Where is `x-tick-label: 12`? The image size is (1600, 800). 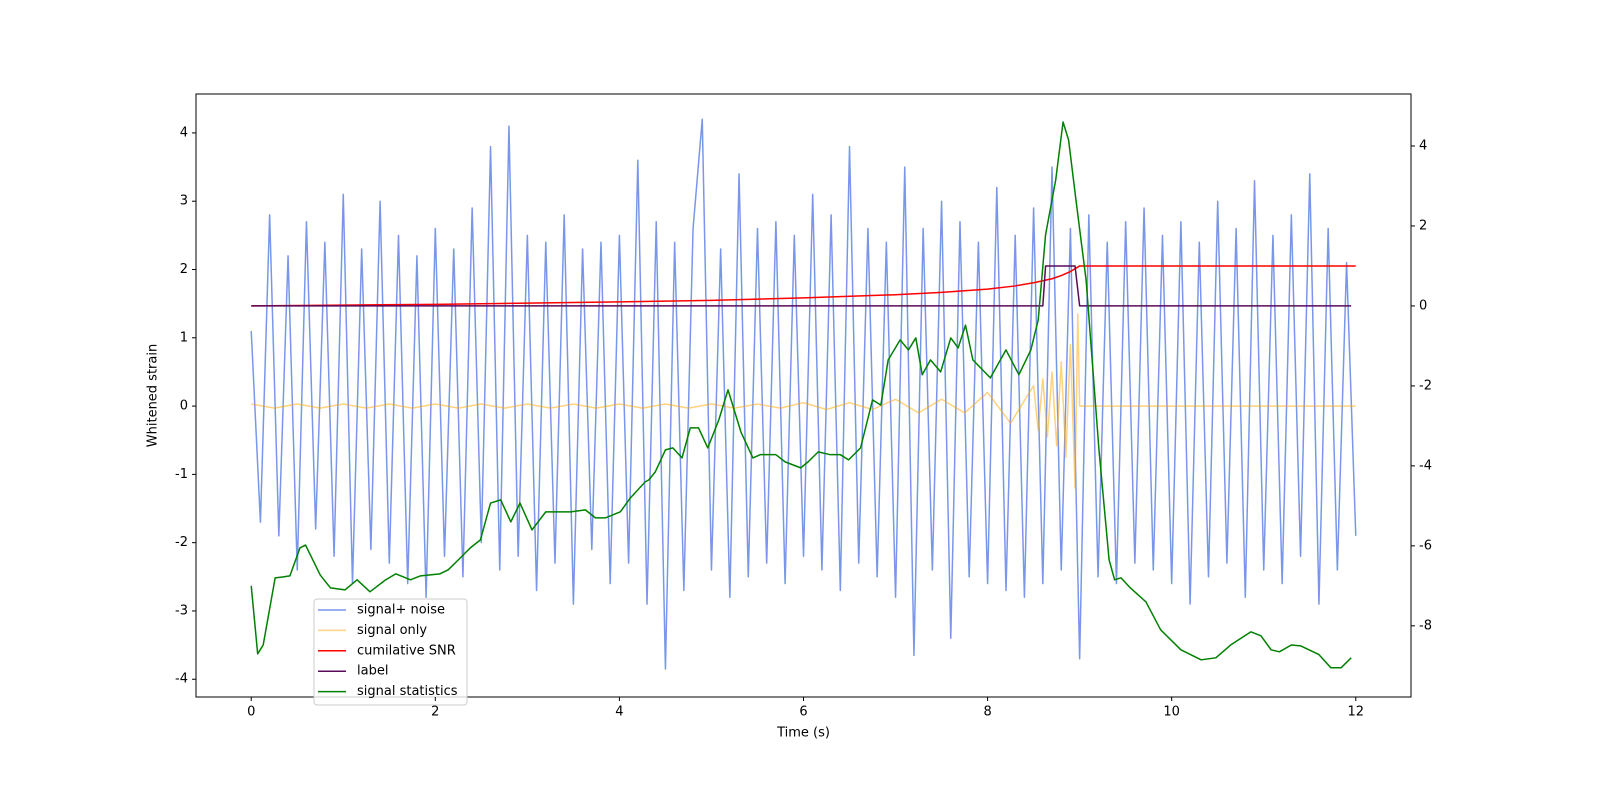
x-tick-label: 12 is located at coordinates (1355, 712).